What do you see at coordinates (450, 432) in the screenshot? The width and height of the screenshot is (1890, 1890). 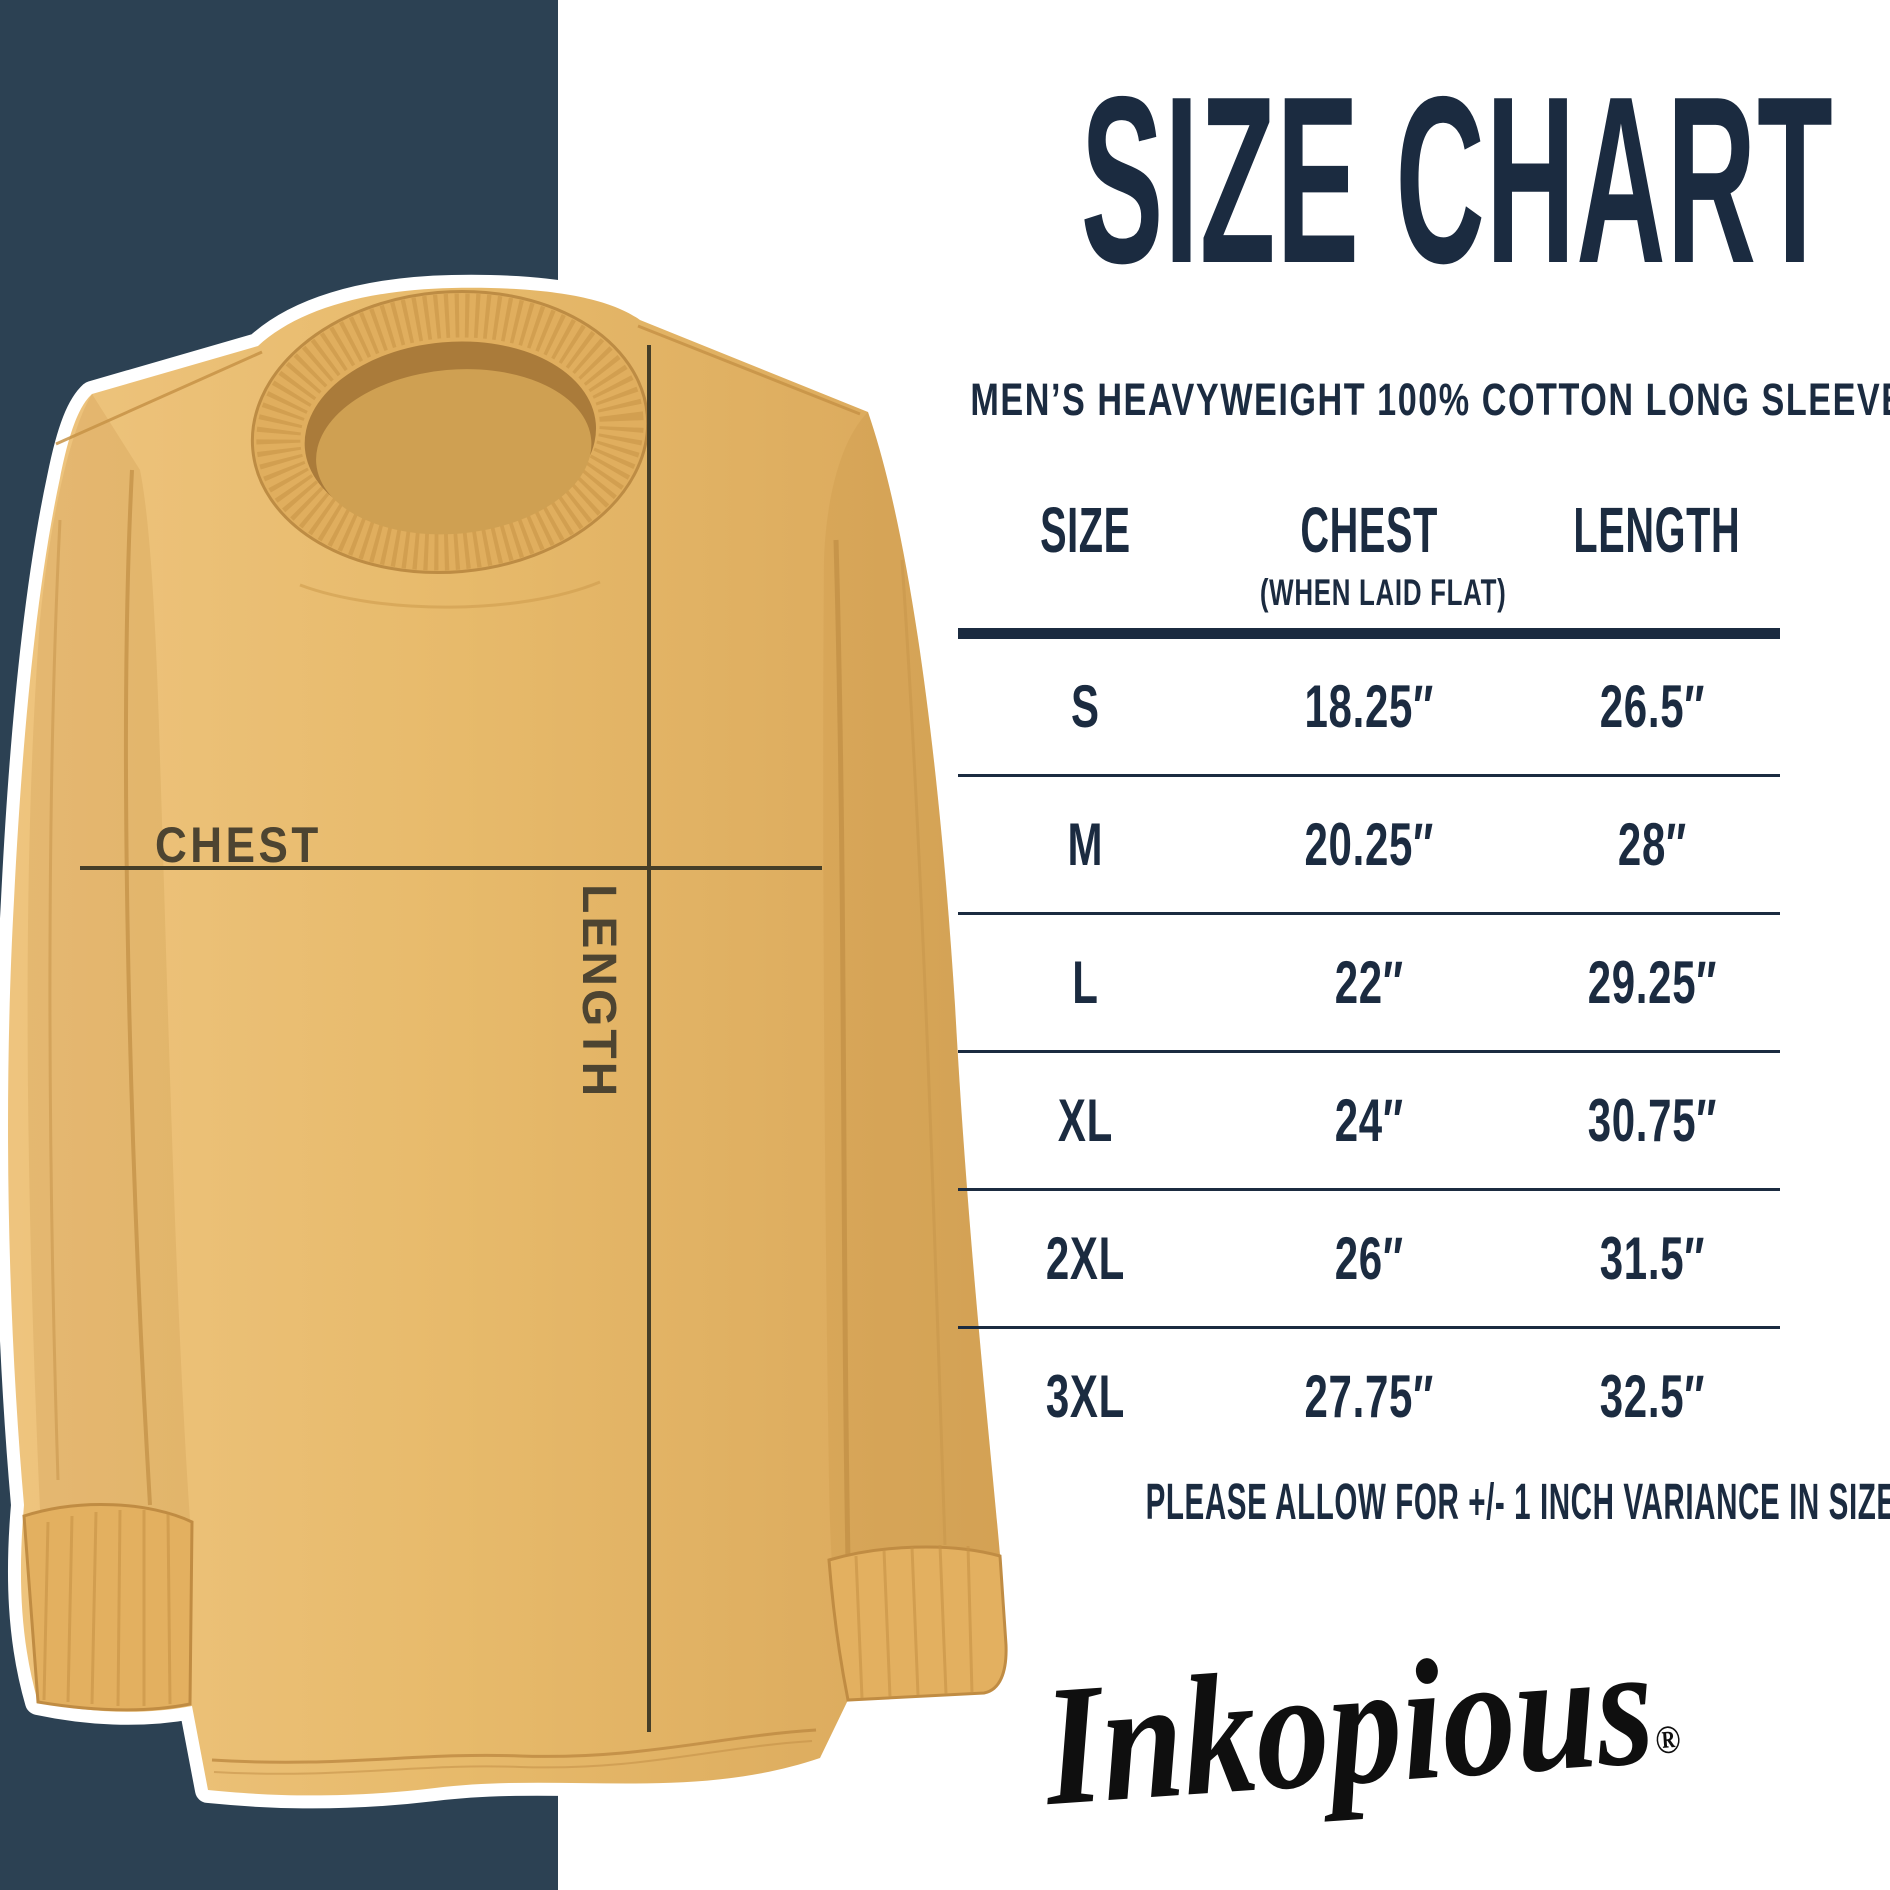 I see `collar` at bounding box center [450, 432].